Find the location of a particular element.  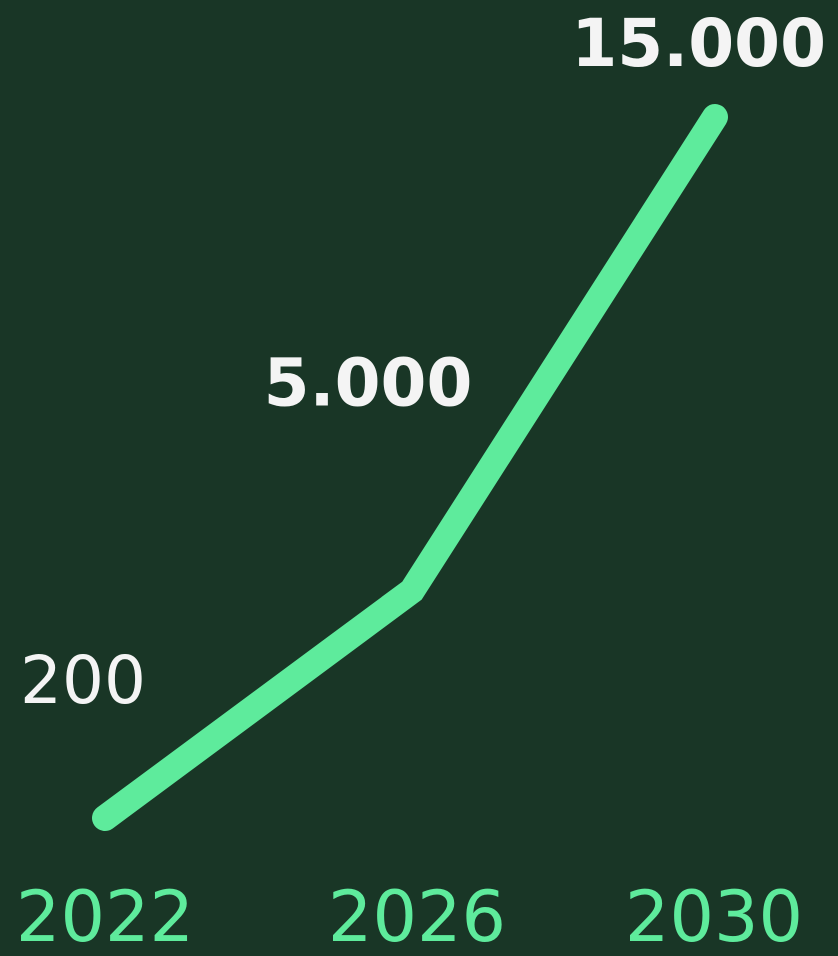

x-tick-label: 2022 is located at coordinates (105, 916).